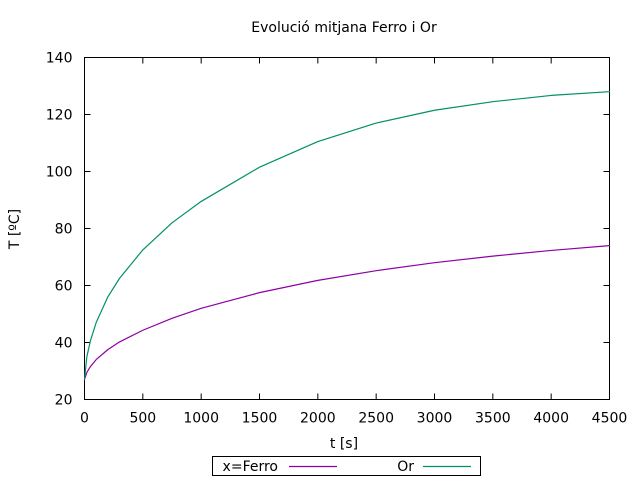 This screenshot has width=640, height=480. I want to click on x-tick-label: 3000, so click(435, 419).